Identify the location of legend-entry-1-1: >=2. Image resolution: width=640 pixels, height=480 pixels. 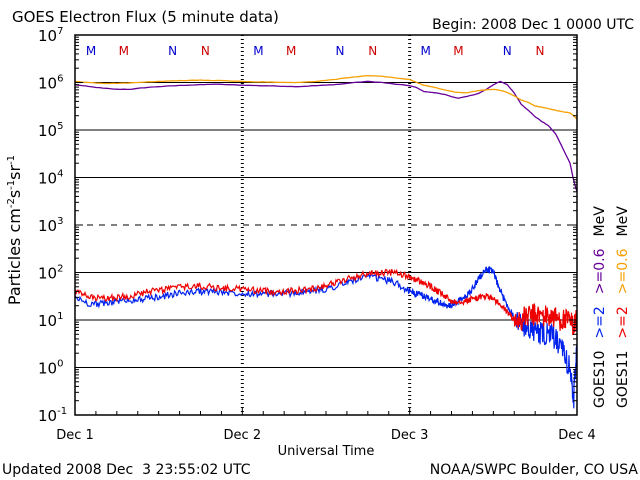
(623, 322).